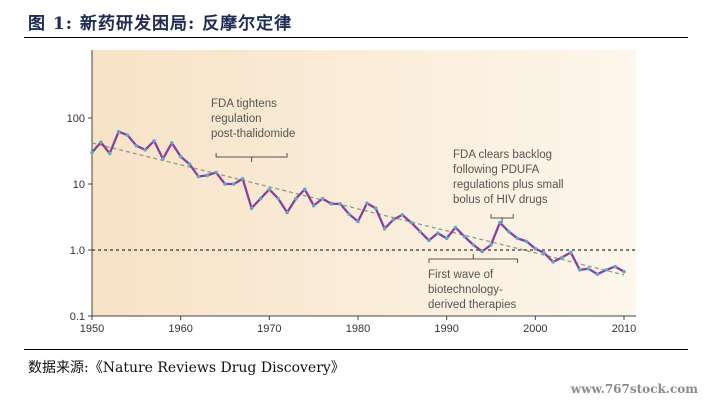  What do you see at coordinates (356, 349) in the screenshot?
I see `bottom-rule` at bounding box center [356, 349].